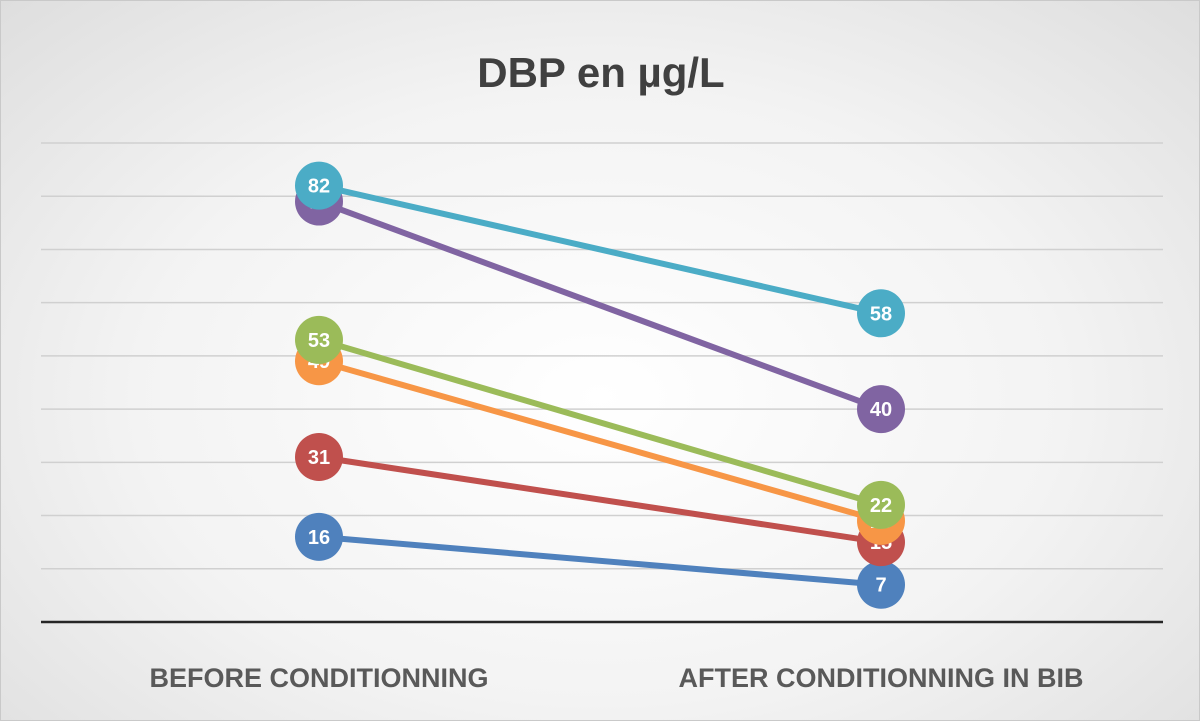 The image size is (1200, 722). I want to click on data-label: 82, so click(319, 187).